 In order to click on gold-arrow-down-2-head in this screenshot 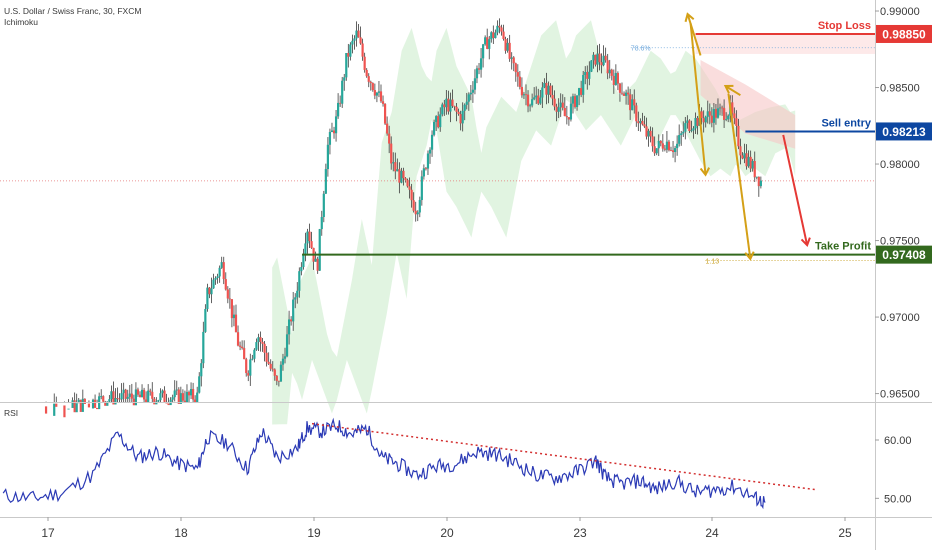, I will do `click(749, 256)`.